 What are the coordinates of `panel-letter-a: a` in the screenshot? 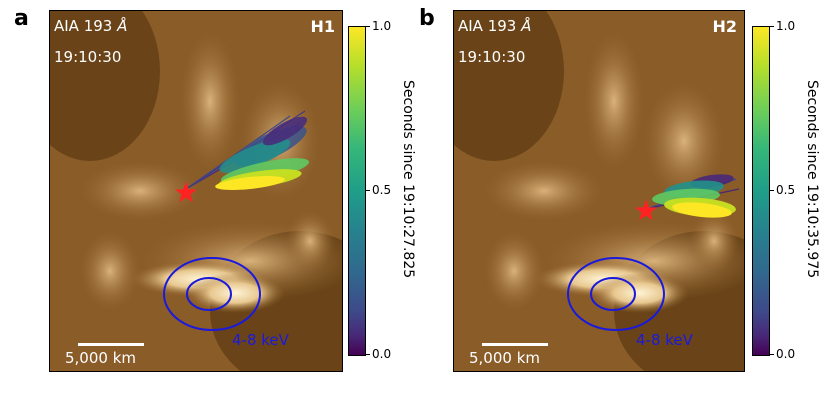 It's located at (21, 18).